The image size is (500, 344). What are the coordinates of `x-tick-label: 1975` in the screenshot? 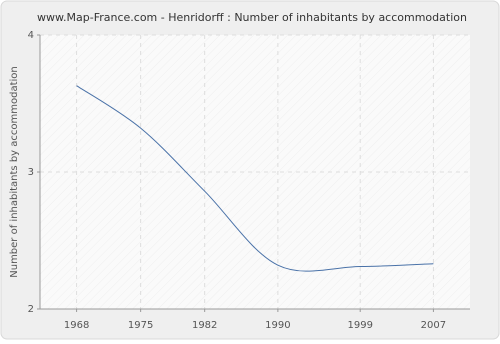 It's located at (140, 325).